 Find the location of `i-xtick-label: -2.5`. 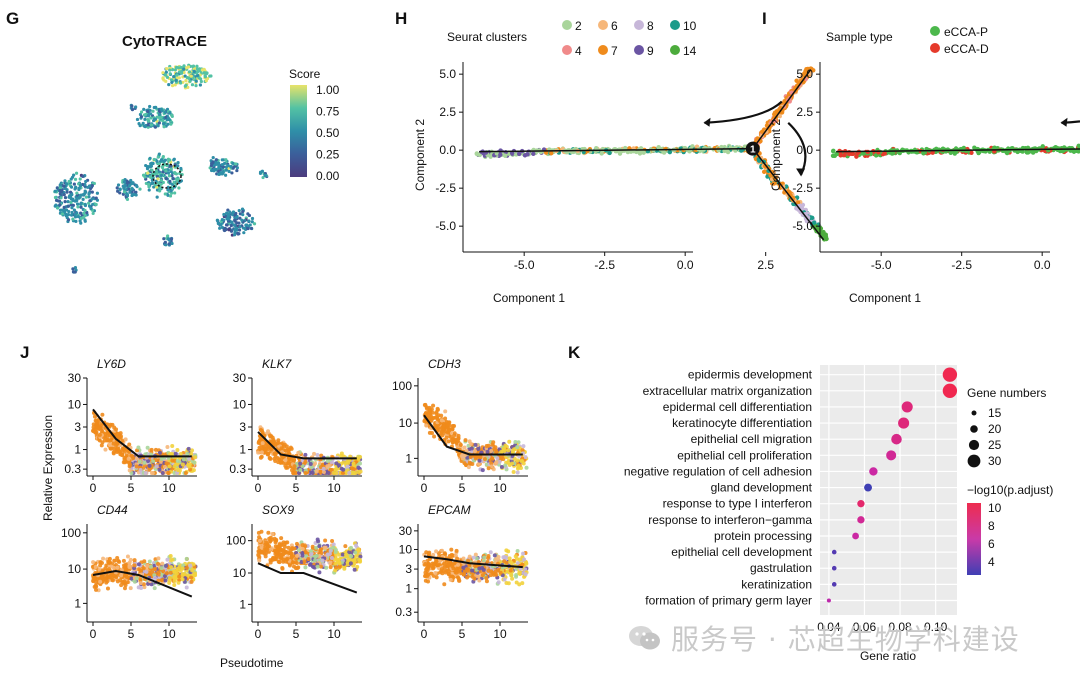

i-xtick-label: -2.5 is located at coordinates (961, 265).